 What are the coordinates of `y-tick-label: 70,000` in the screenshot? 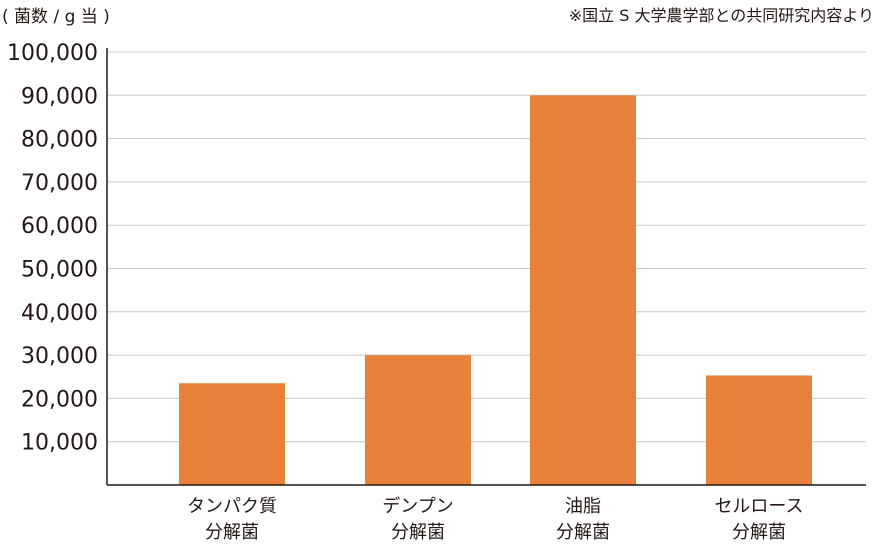 It's located at (59, 183).